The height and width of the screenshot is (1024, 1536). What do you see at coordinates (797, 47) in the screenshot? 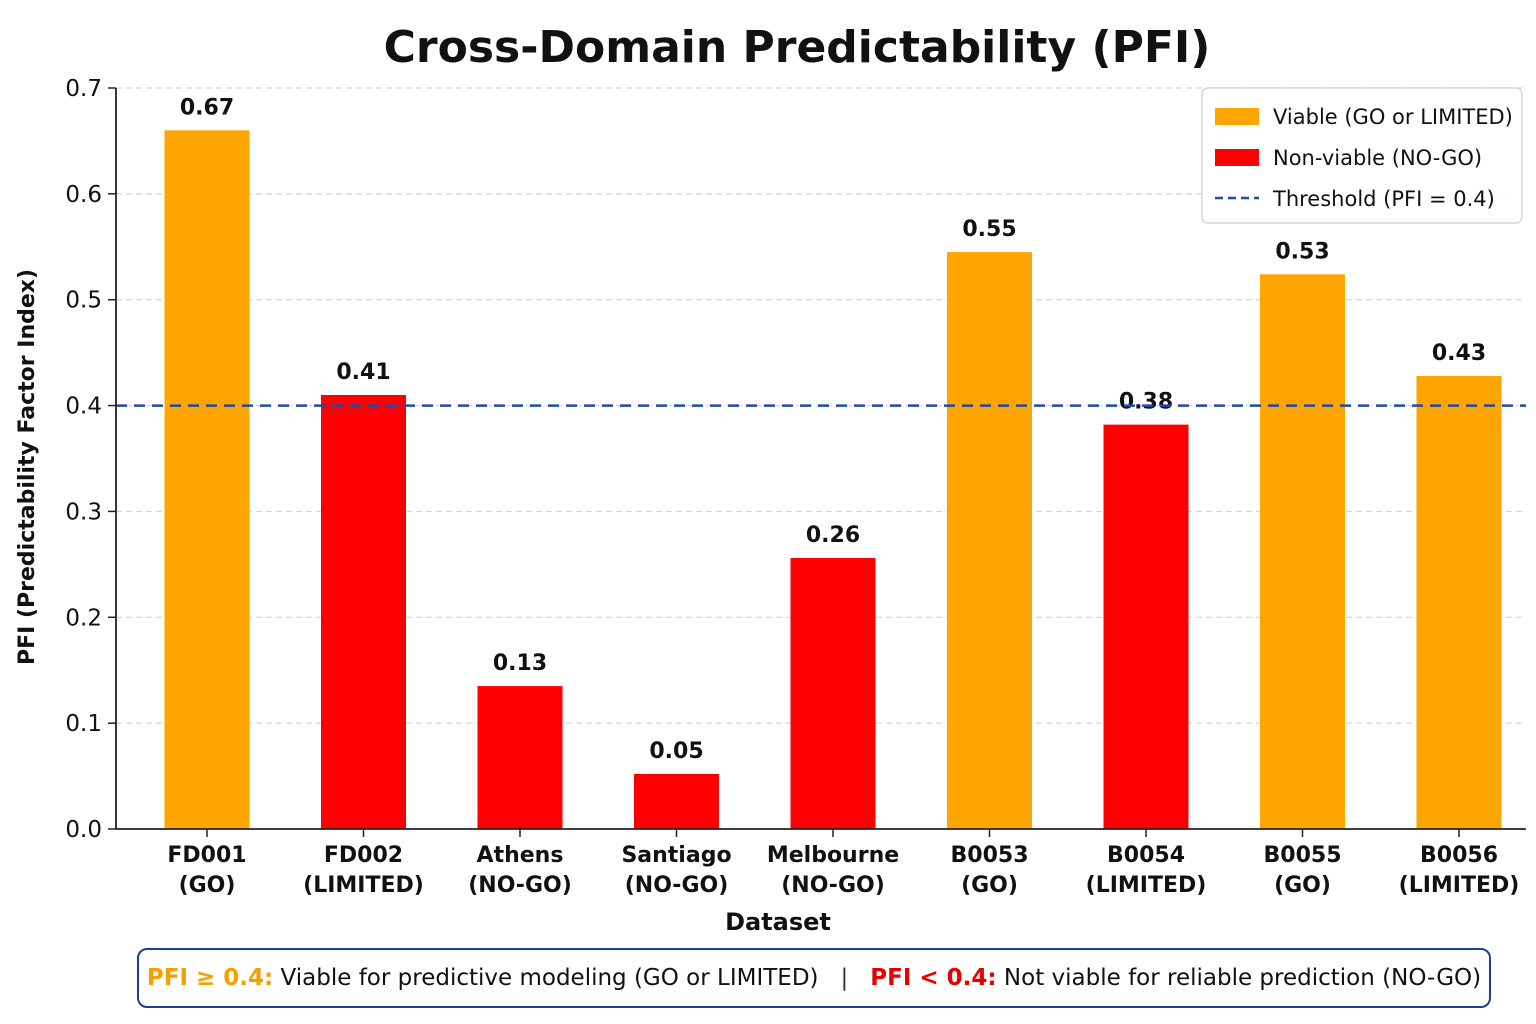
I see `chart-title: Cross-Domain Predictability (PFI)` at bounding box center [797, 47].